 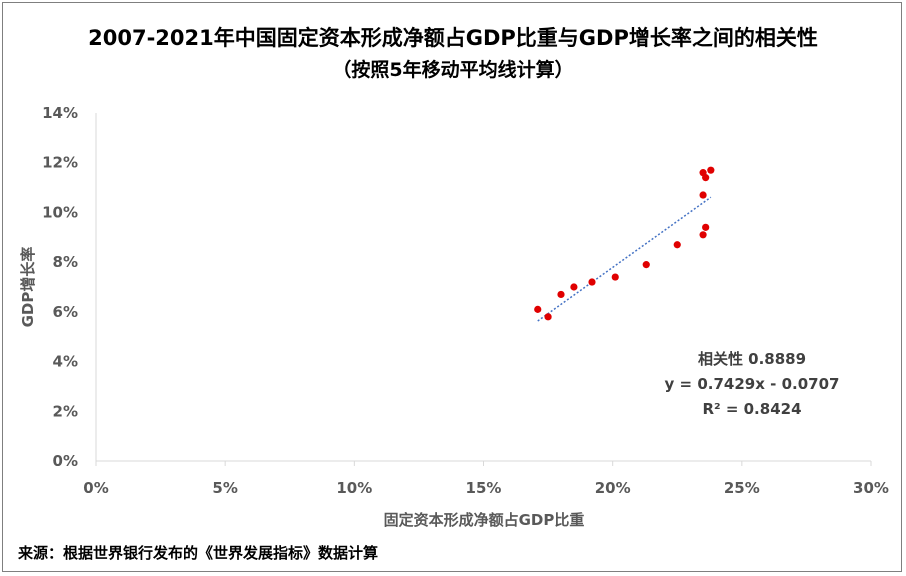 I want to click on r-squared-annotation: R² = 0.8424, so click(x=751, y=409).